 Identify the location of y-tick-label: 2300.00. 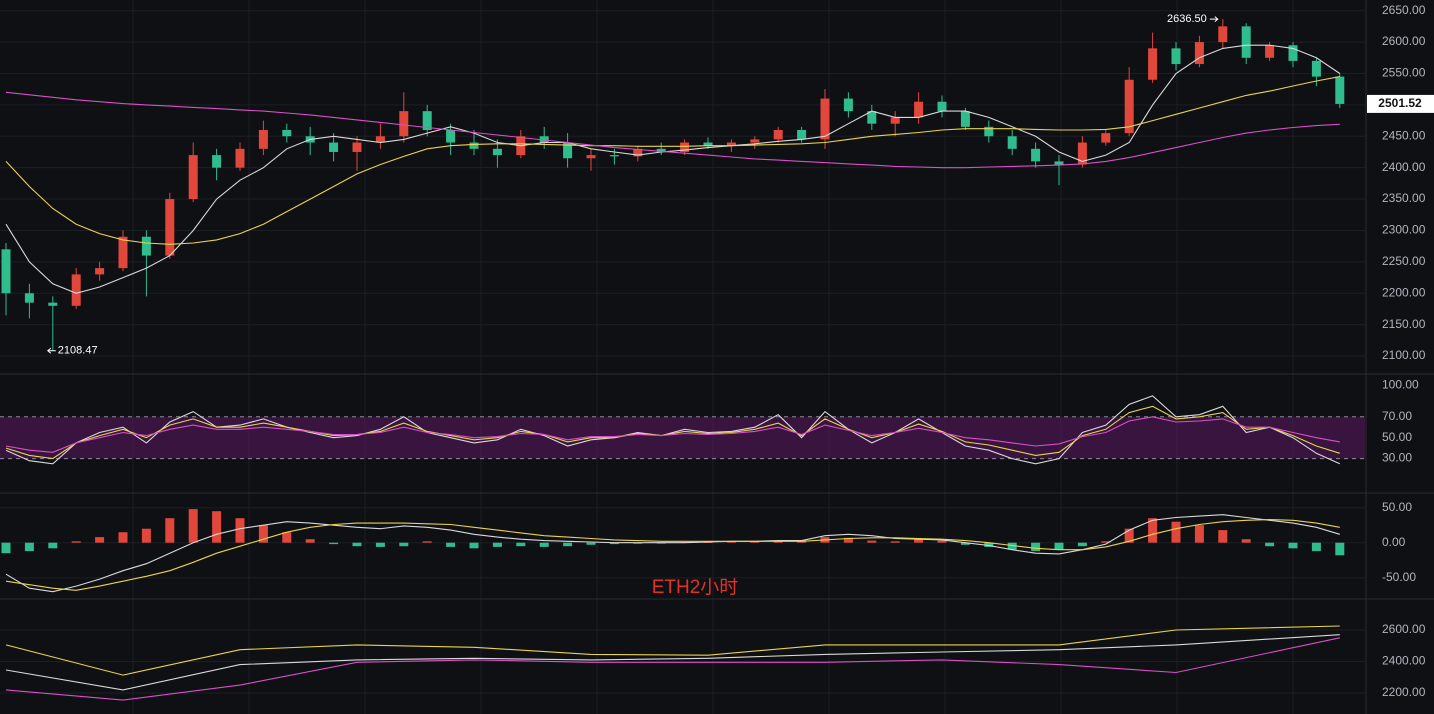
(1404, 230).